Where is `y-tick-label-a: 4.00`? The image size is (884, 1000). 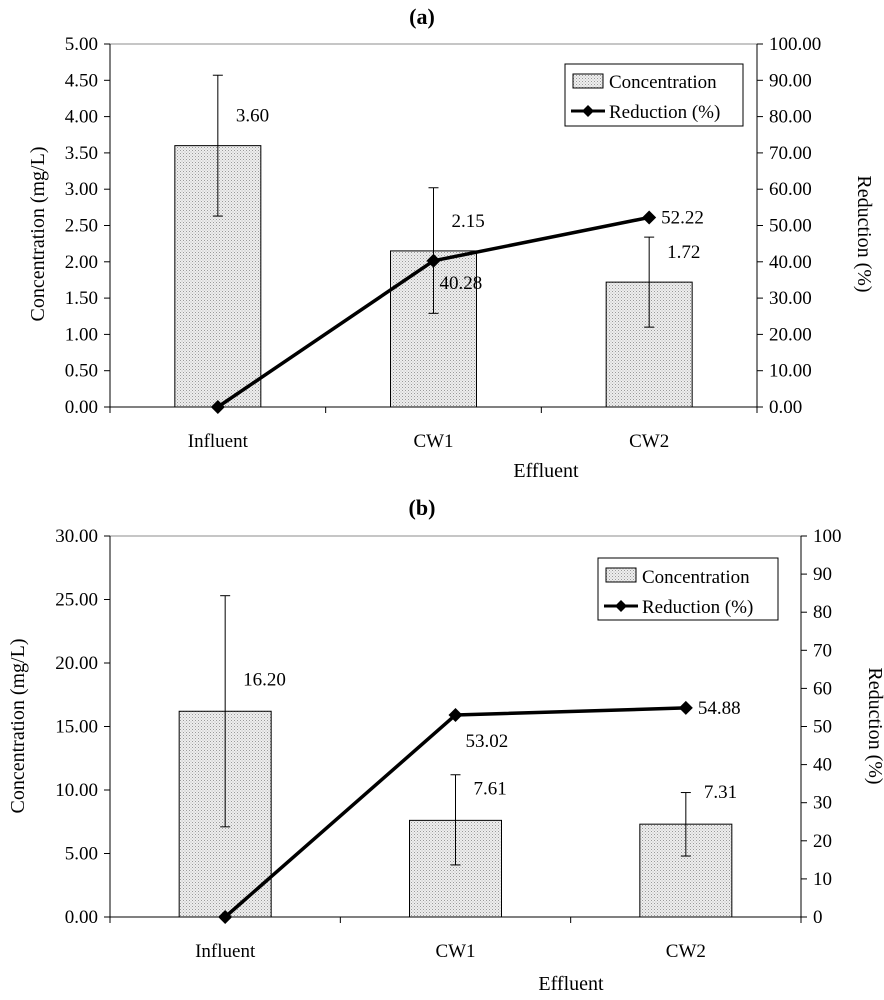 y-tick-label-a: 4.00 is located at coordinates (81, 117).